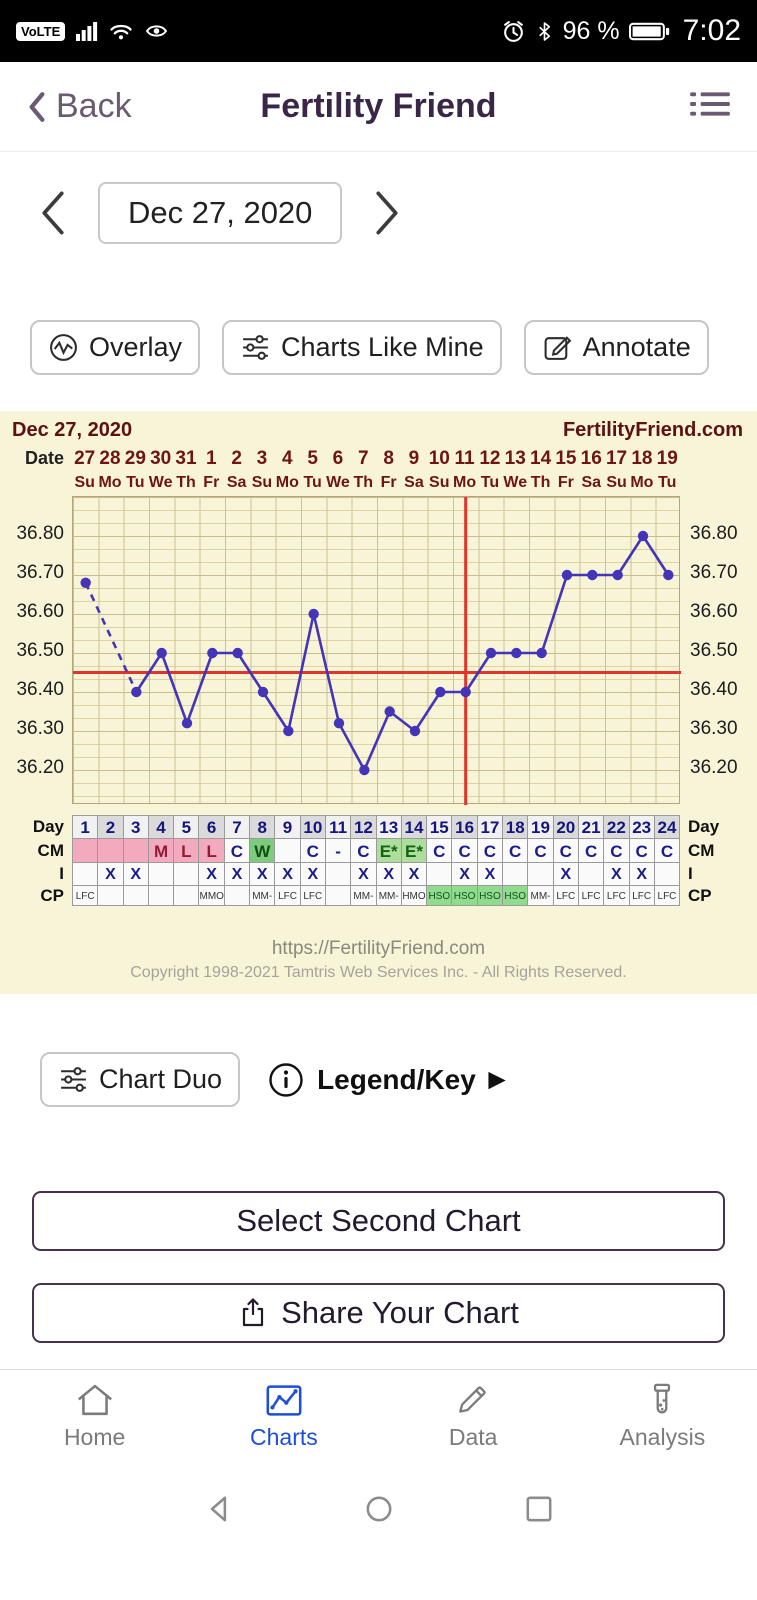 This screenshot has height=1600, width=757. What do you see at coordinates (378, 107) in the screenshot?
I see `app-header: Back Fertility Friend` at bounding box center [378, 107].